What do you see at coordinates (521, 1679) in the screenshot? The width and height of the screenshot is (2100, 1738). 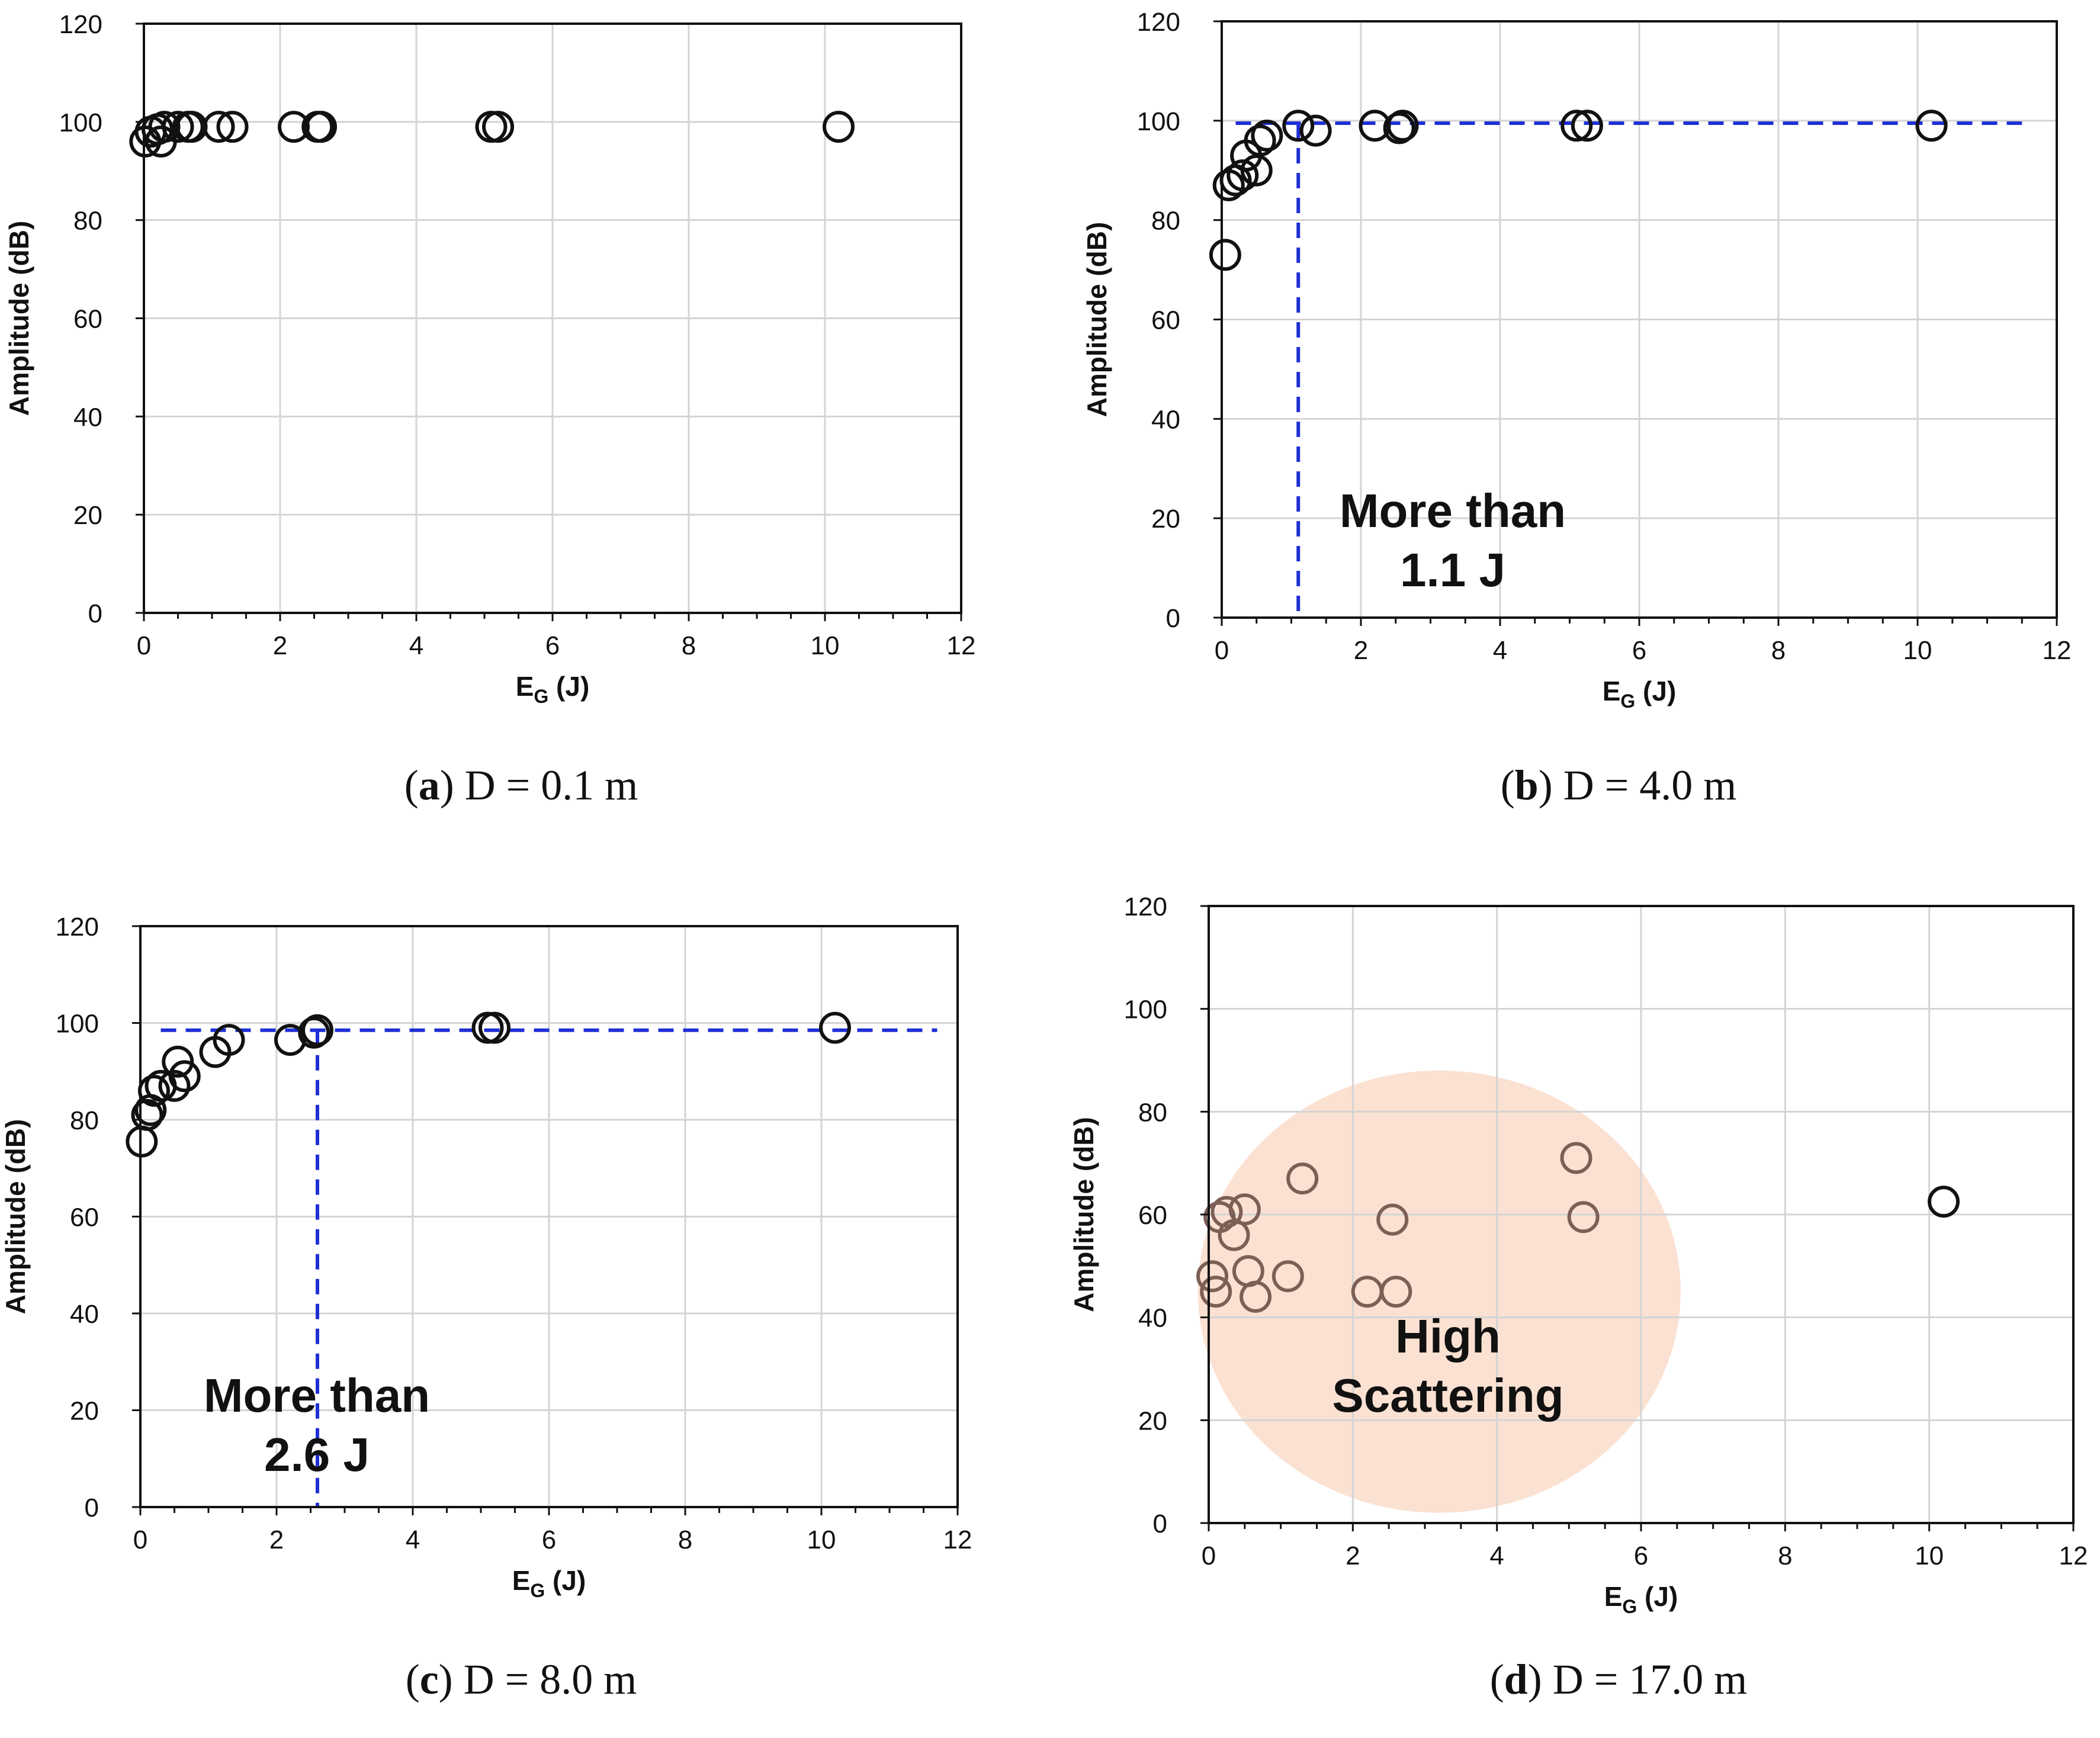 I see `caption-c: (c) D = 8.0 m` at bounding box center [521, 1679].